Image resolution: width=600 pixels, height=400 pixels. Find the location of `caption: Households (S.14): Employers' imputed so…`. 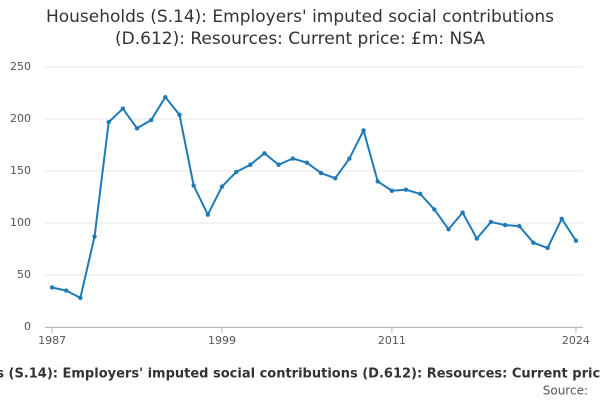

caption: Households (S.14): Employers' imputed so… is located at coordinates (300, 374).